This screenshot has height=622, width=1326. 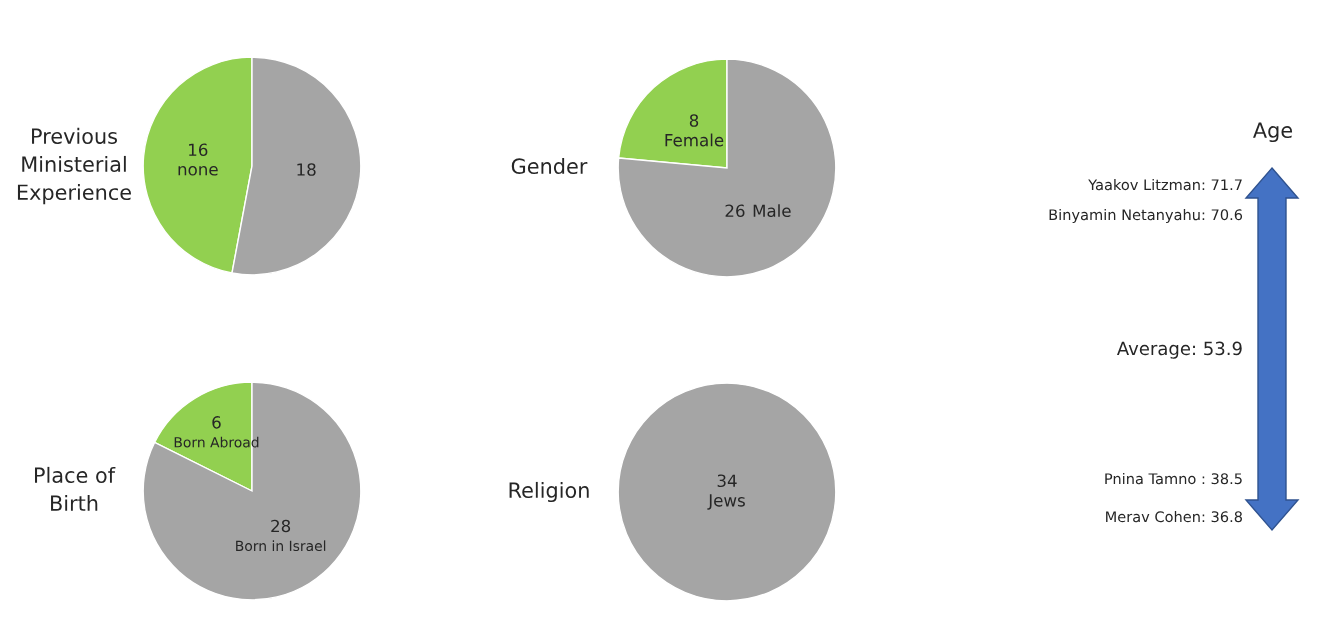 What do you see at coordinates (1173, 478) in the screenshot?
I see `text: Pnina Tamno : 38.5` at bounding box center [1173, 478].